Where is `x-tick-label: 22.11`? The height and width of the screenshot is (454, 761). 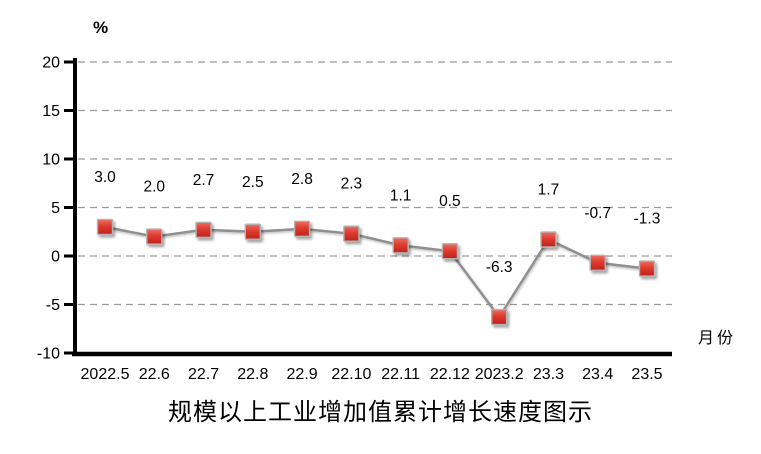
x-tick-label: 22.11 is located at coordinates (400, 374).